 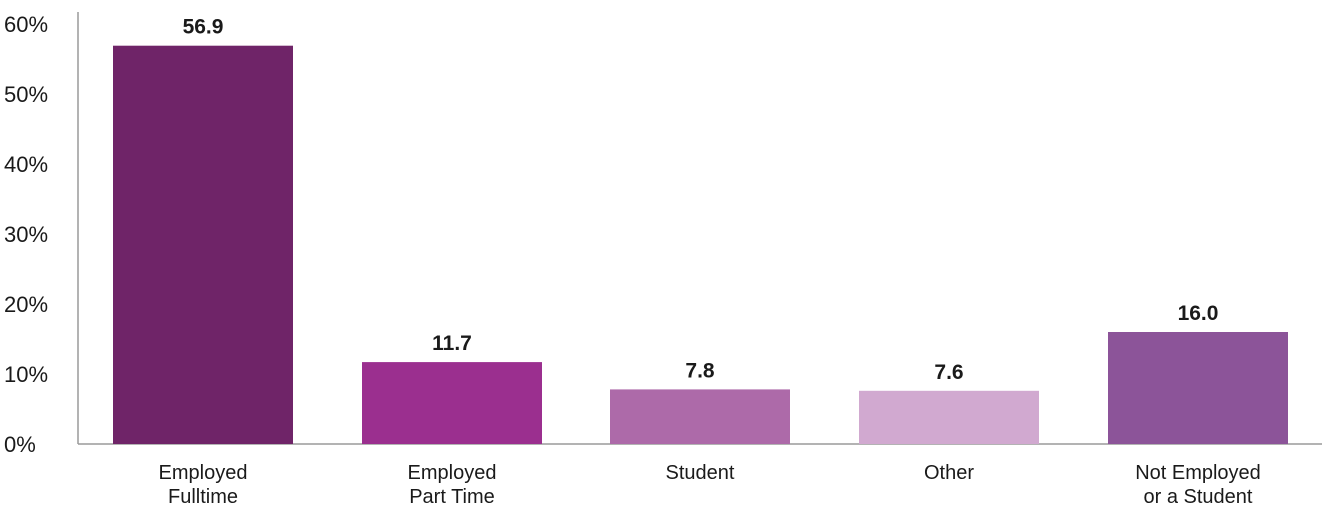 What do you see at coordinates (1198, 473) in the screenshot?
I see `x-tick-label: Not Employed` at bounding box center [1198, 473].